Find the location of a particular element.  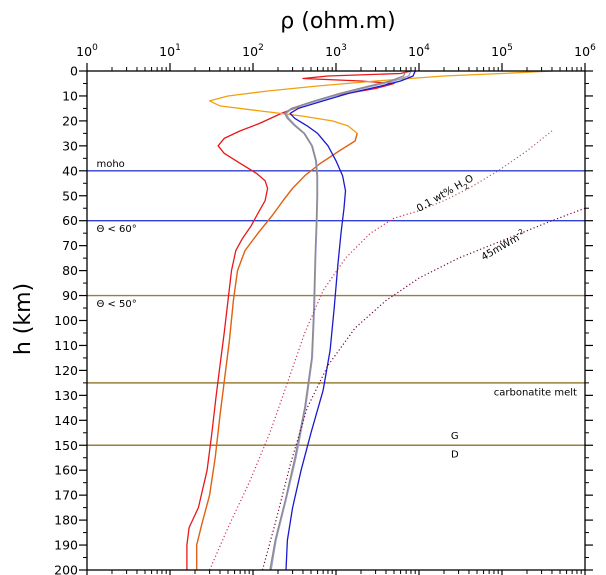

x-tick-label: 10⁰ is located at coordinates (87, 51).